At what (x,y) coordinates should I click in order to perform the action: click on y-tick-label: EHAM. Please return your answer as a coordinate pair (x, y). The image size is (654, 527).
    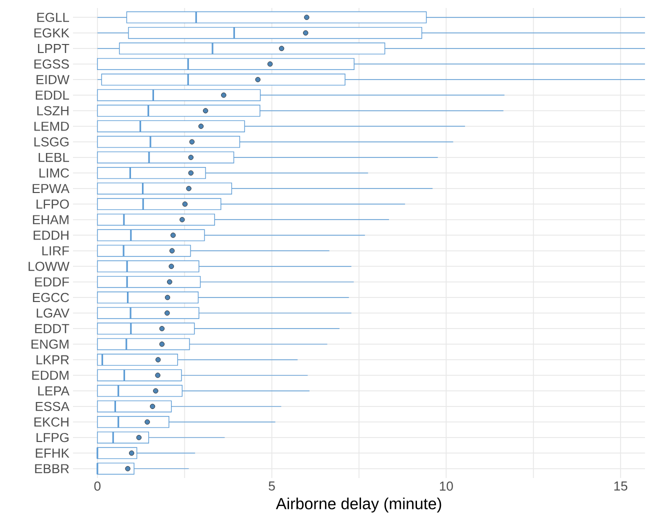
    Looking at the image, I should click on (50, 219).